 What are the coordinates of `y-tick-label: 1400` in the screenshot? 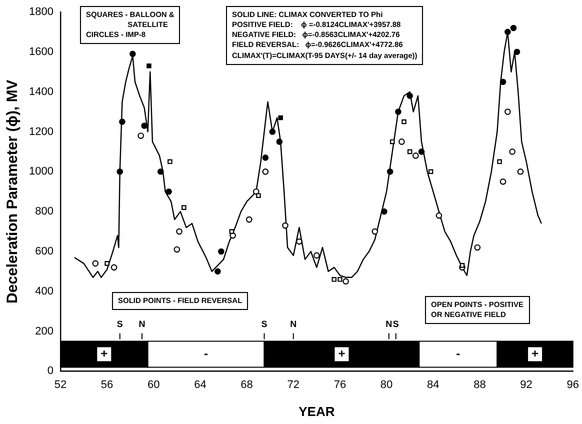 It's located at (41, 92).